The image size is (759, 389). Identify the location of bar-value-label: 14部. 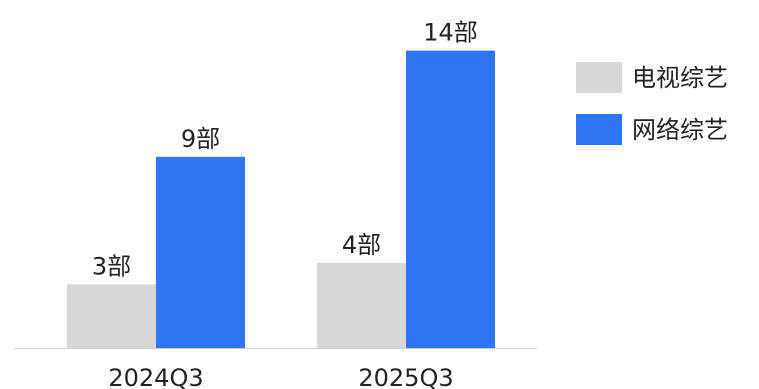
(450, 33).